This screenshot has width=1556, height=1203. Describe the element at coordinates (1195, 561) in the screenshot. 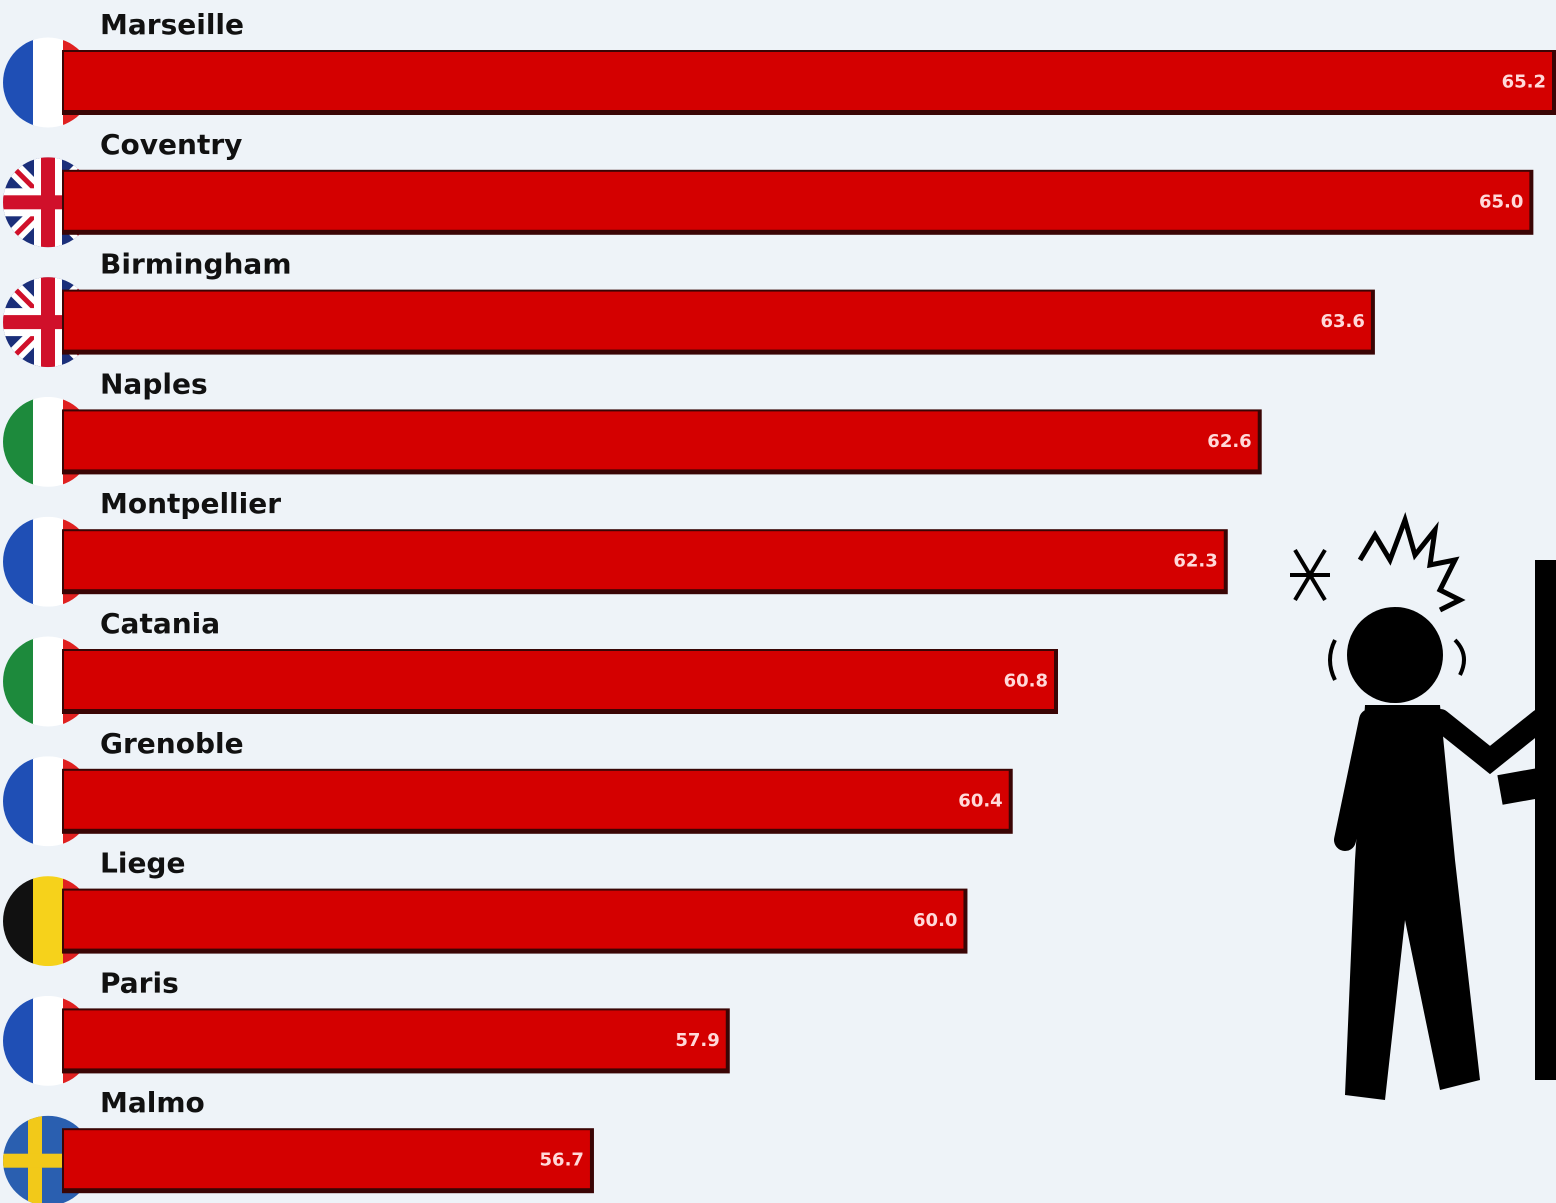

I see `value-label: 62.3` at that location.